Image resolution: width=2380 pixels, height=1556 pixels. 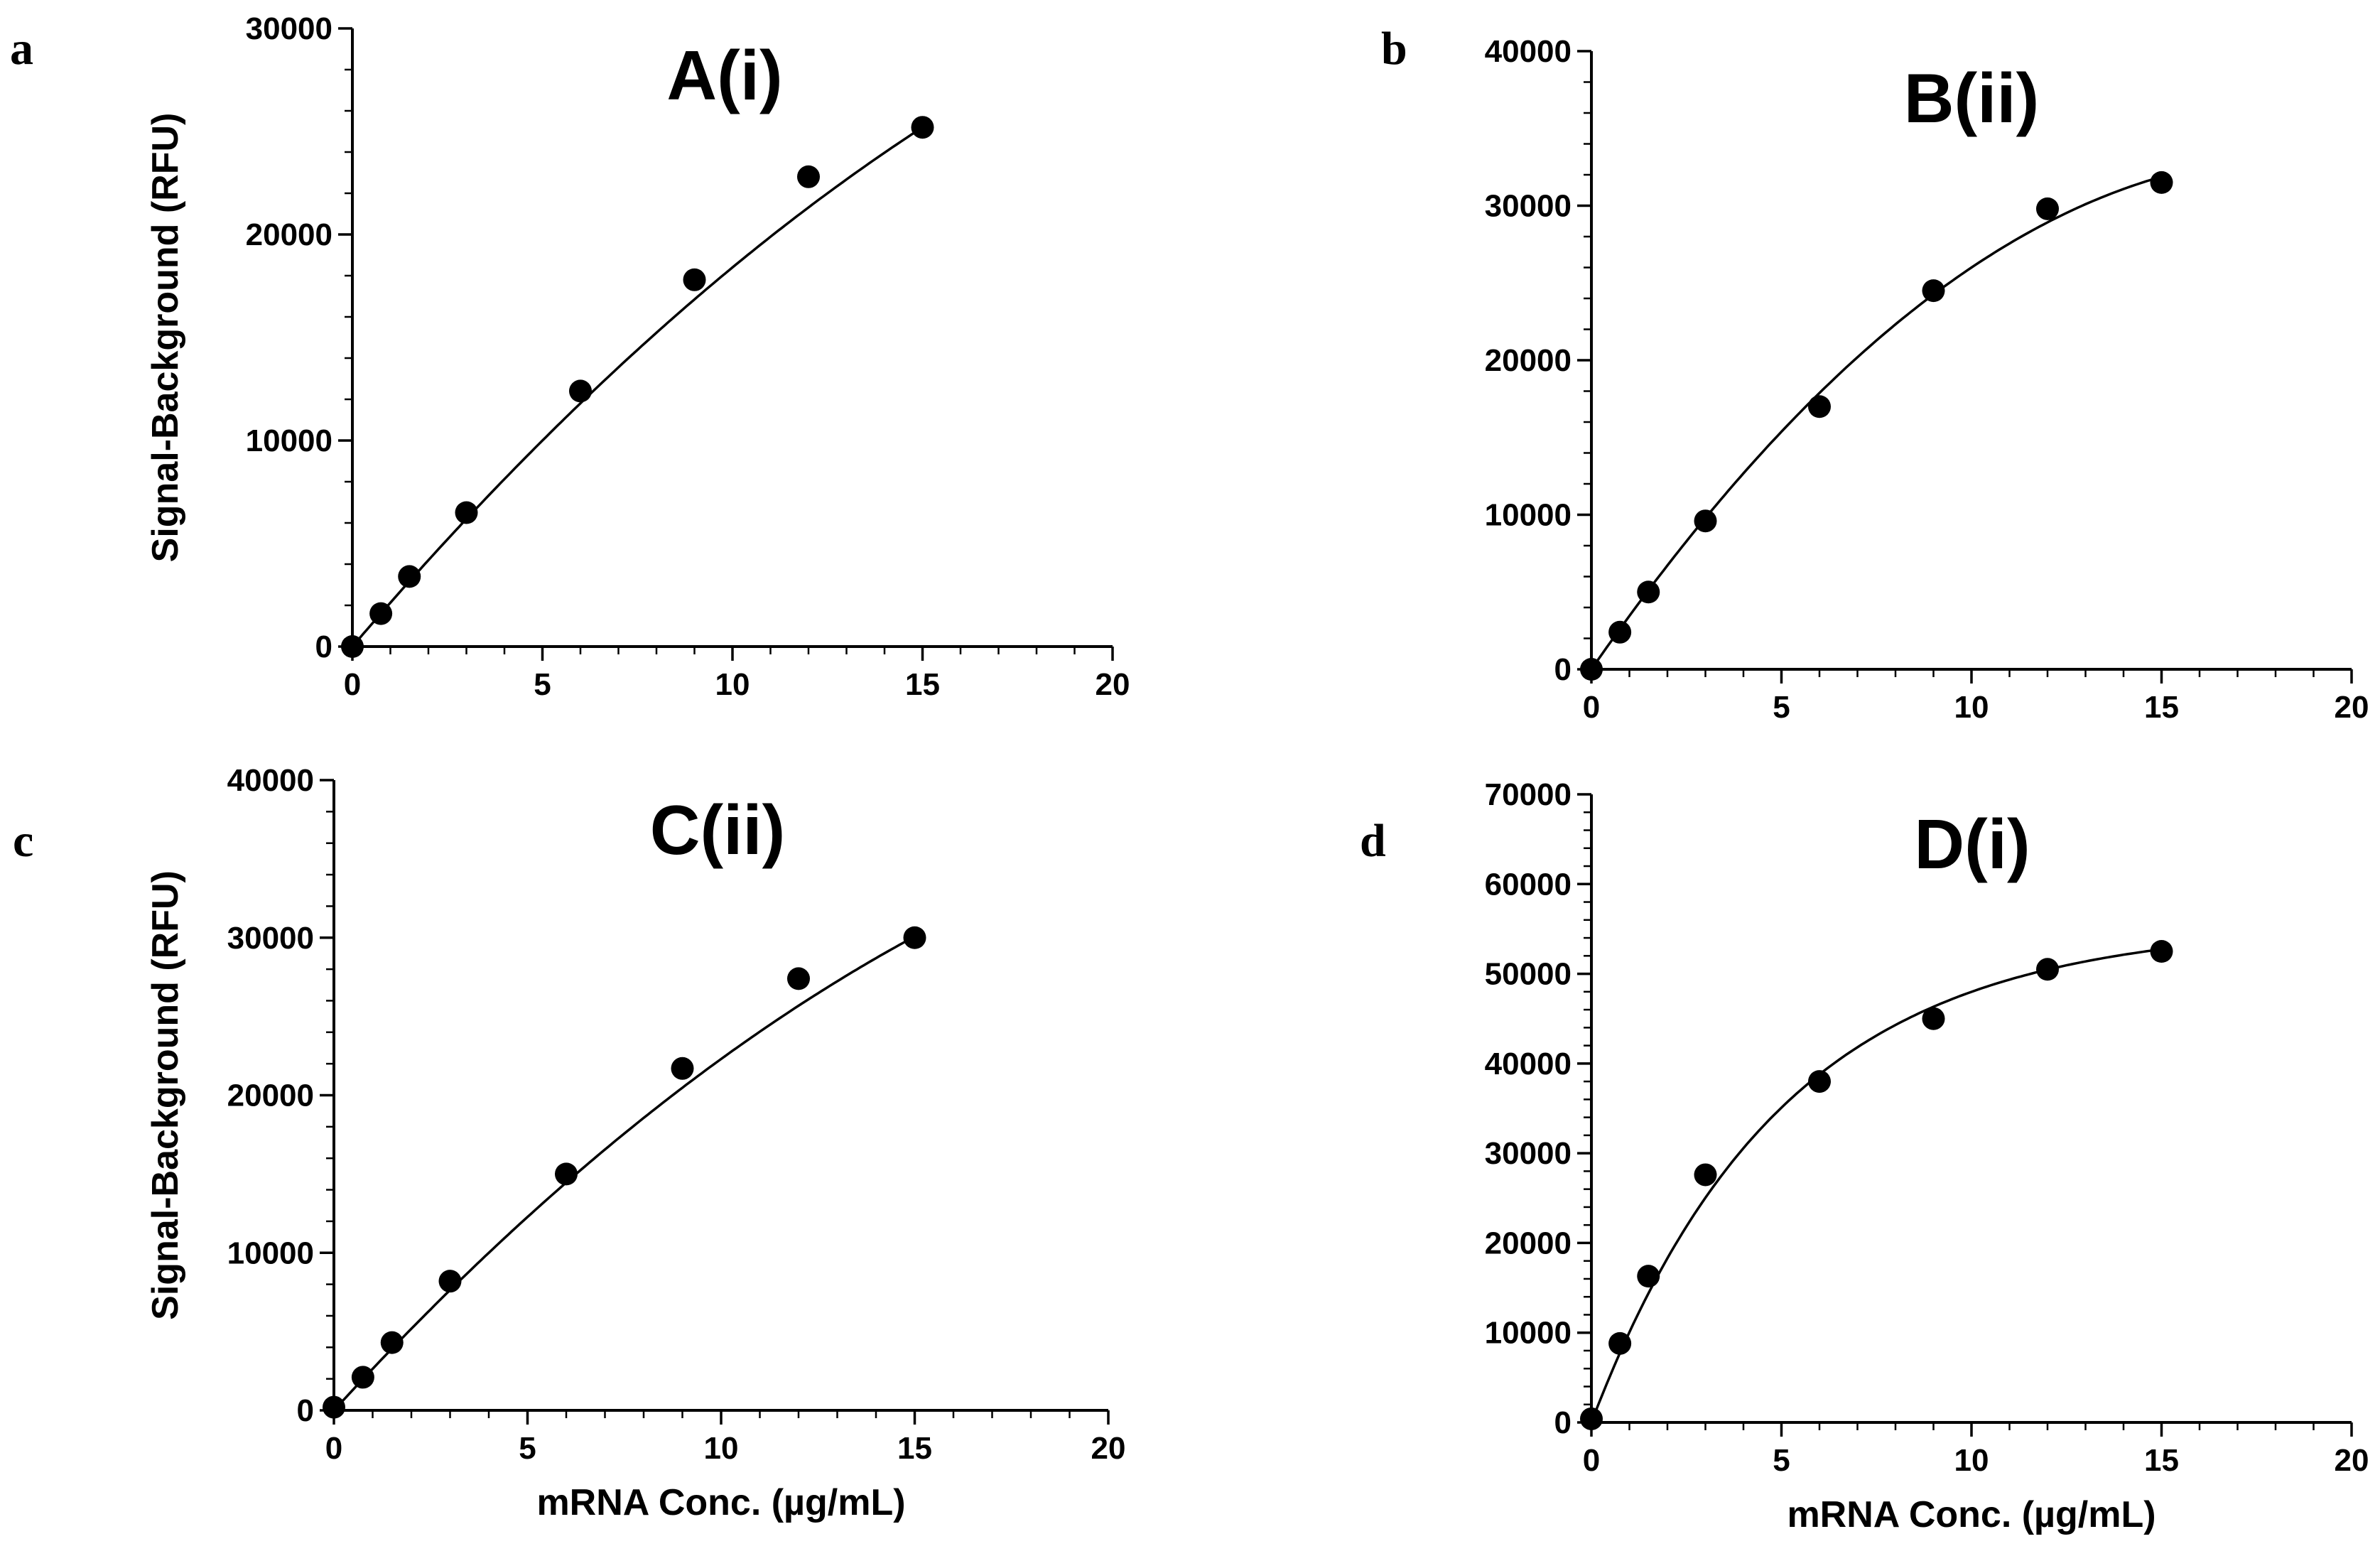 I want to click on y-tick-label: 70000, so click(x=1528, y=795).